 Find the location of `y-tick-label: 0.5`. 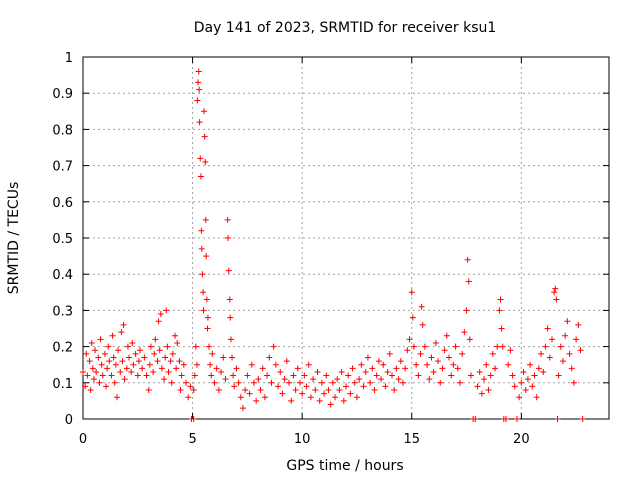

y-tick-label: 0.5 is located at coordinates (62, 239).